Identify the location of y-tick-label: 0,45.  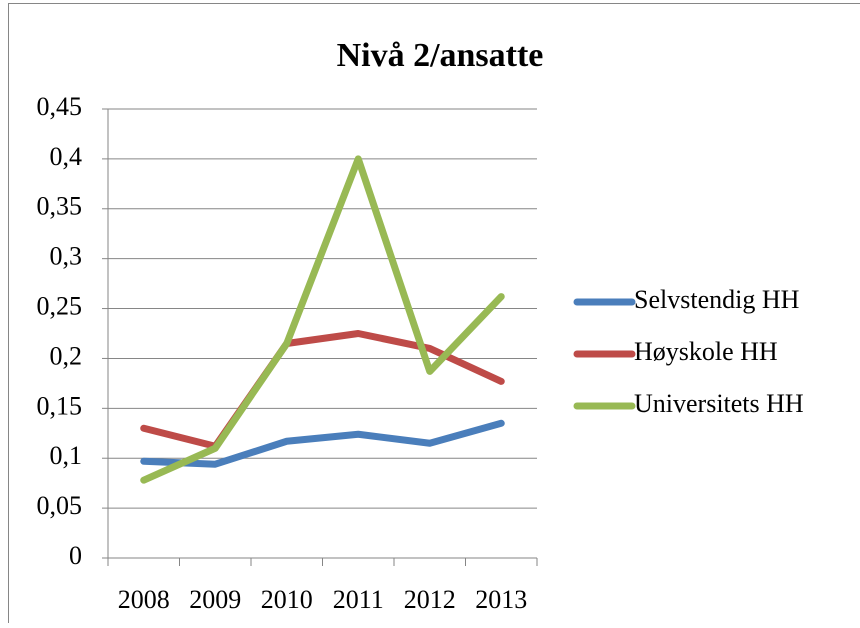
(60, 106).